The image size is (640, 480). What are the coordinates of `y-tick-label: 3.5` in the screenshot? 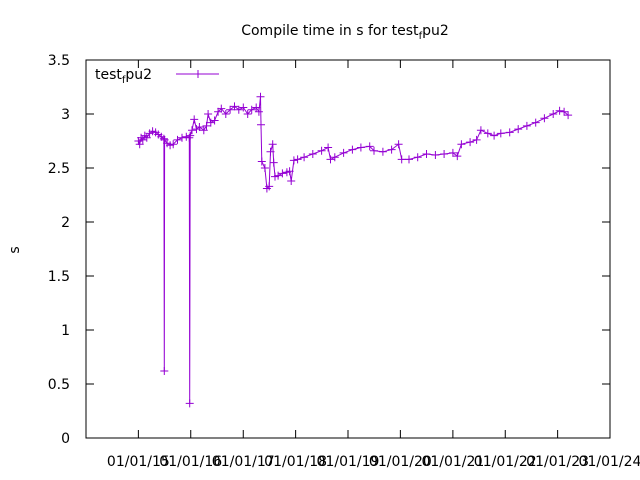 It's located at (59, 61).